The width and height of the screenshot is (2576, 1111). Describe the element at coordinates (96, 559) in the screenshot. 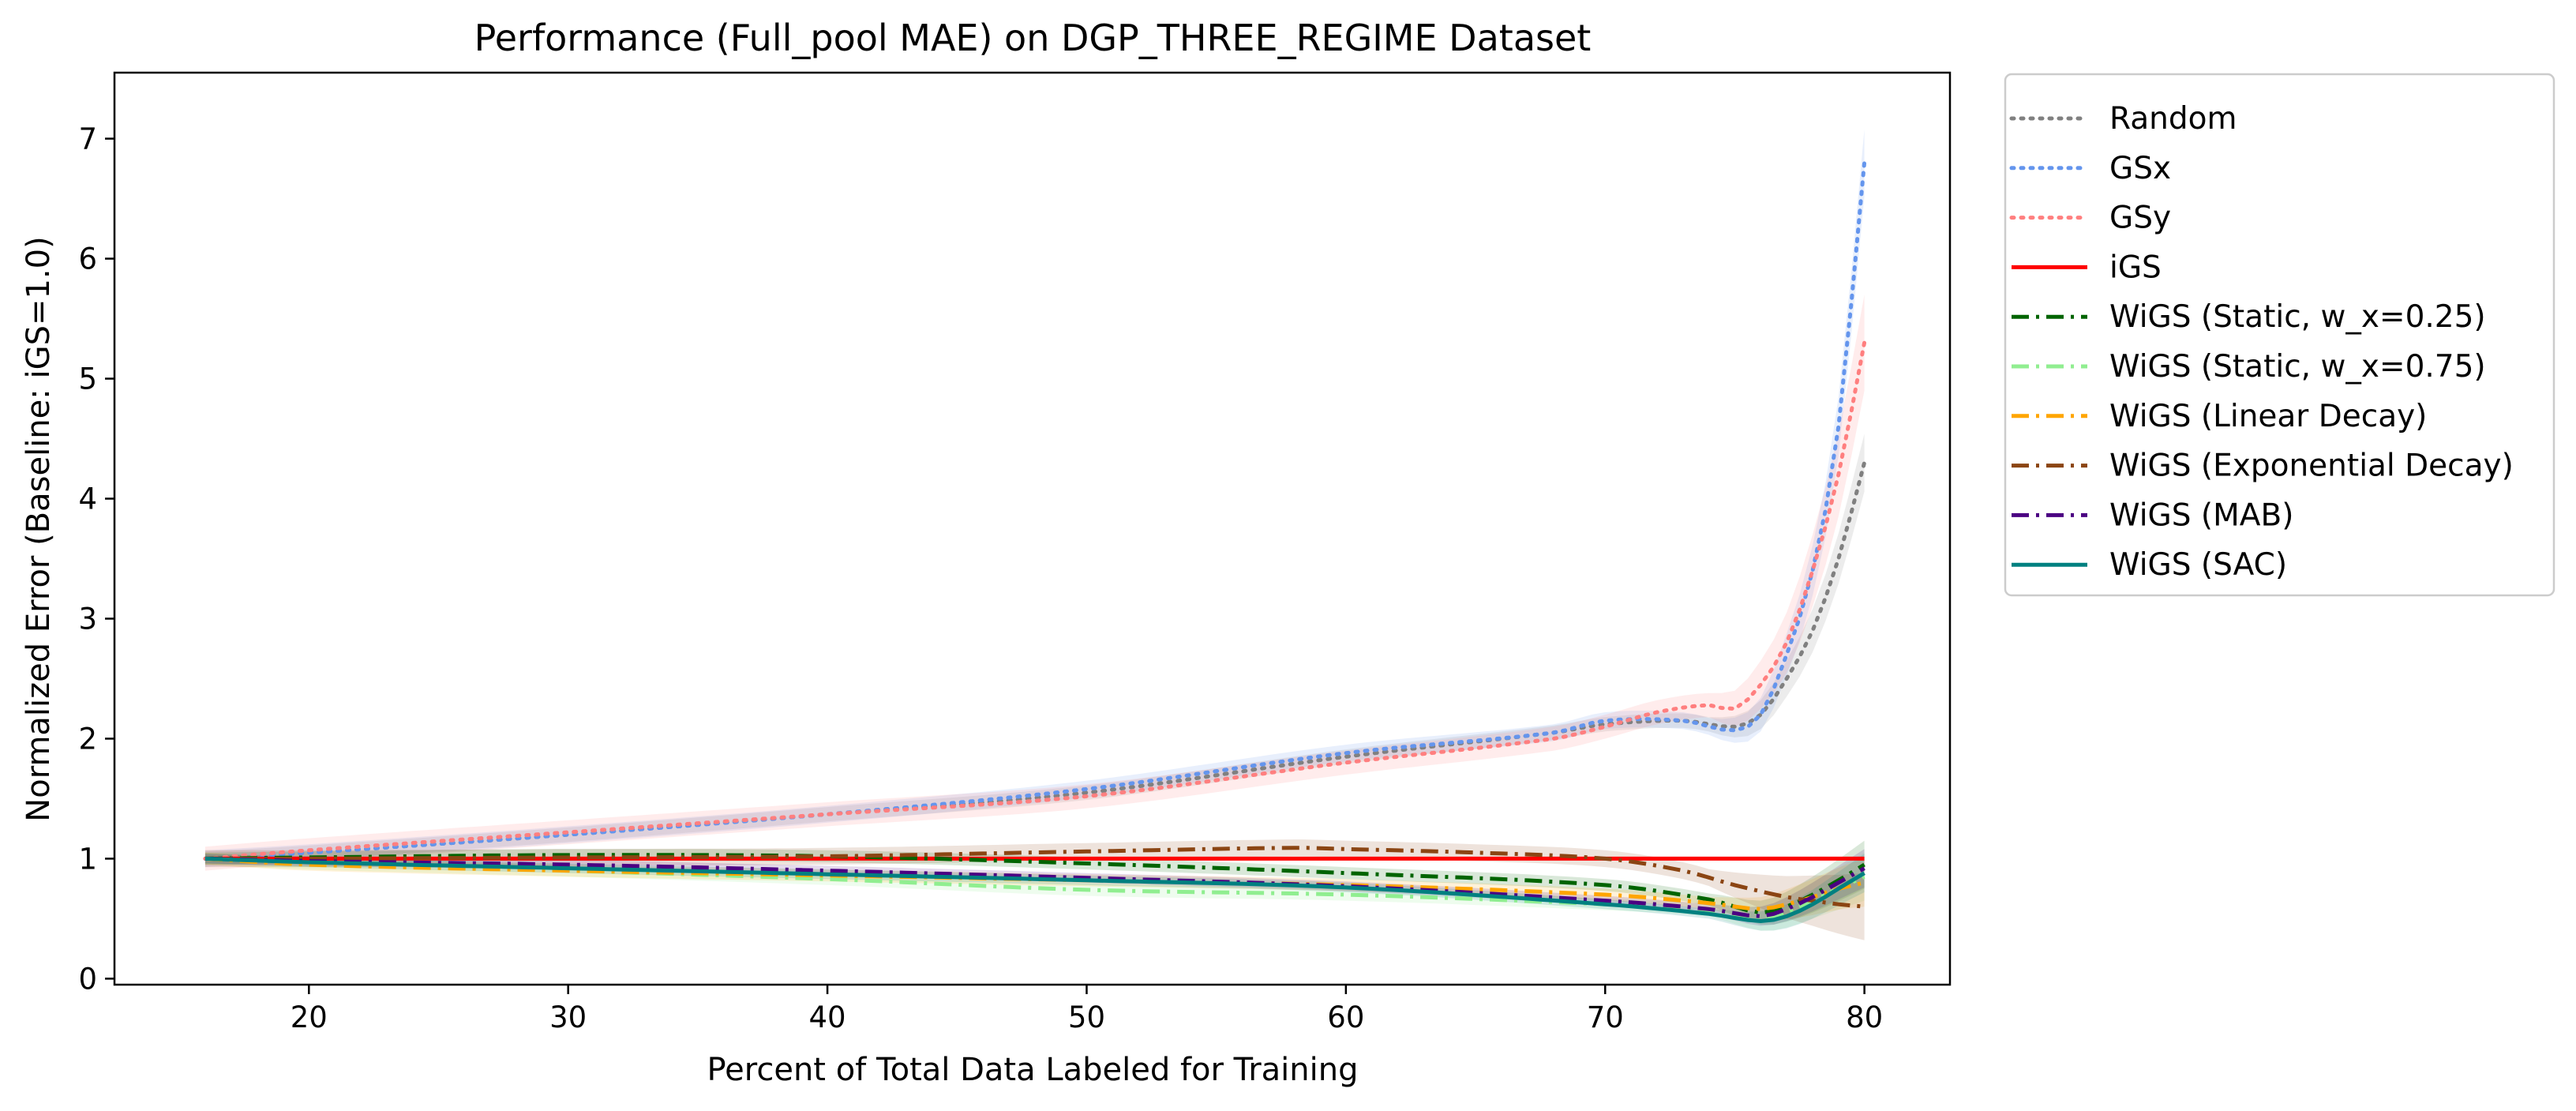

I see `y-axis: 0 1 2 3 4 5 6 7` at that location.